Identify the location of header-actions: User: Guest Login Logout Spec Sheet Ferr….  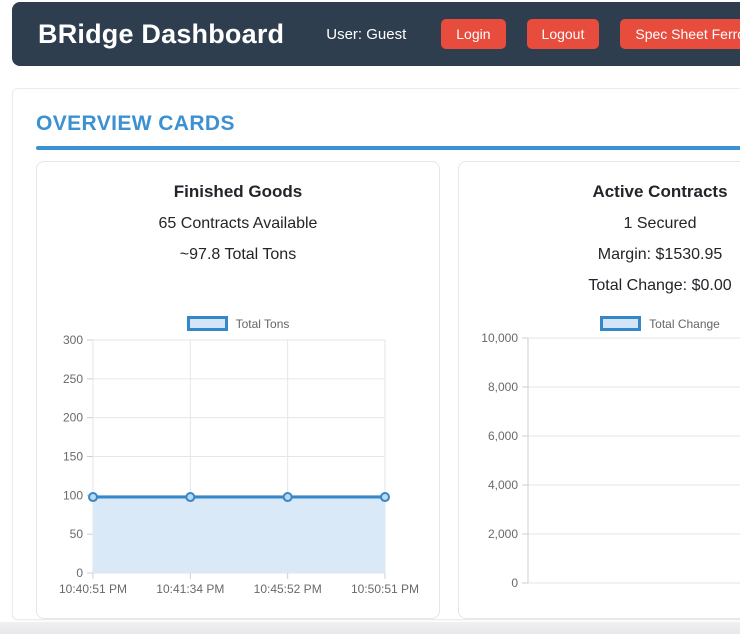
(533, 34).